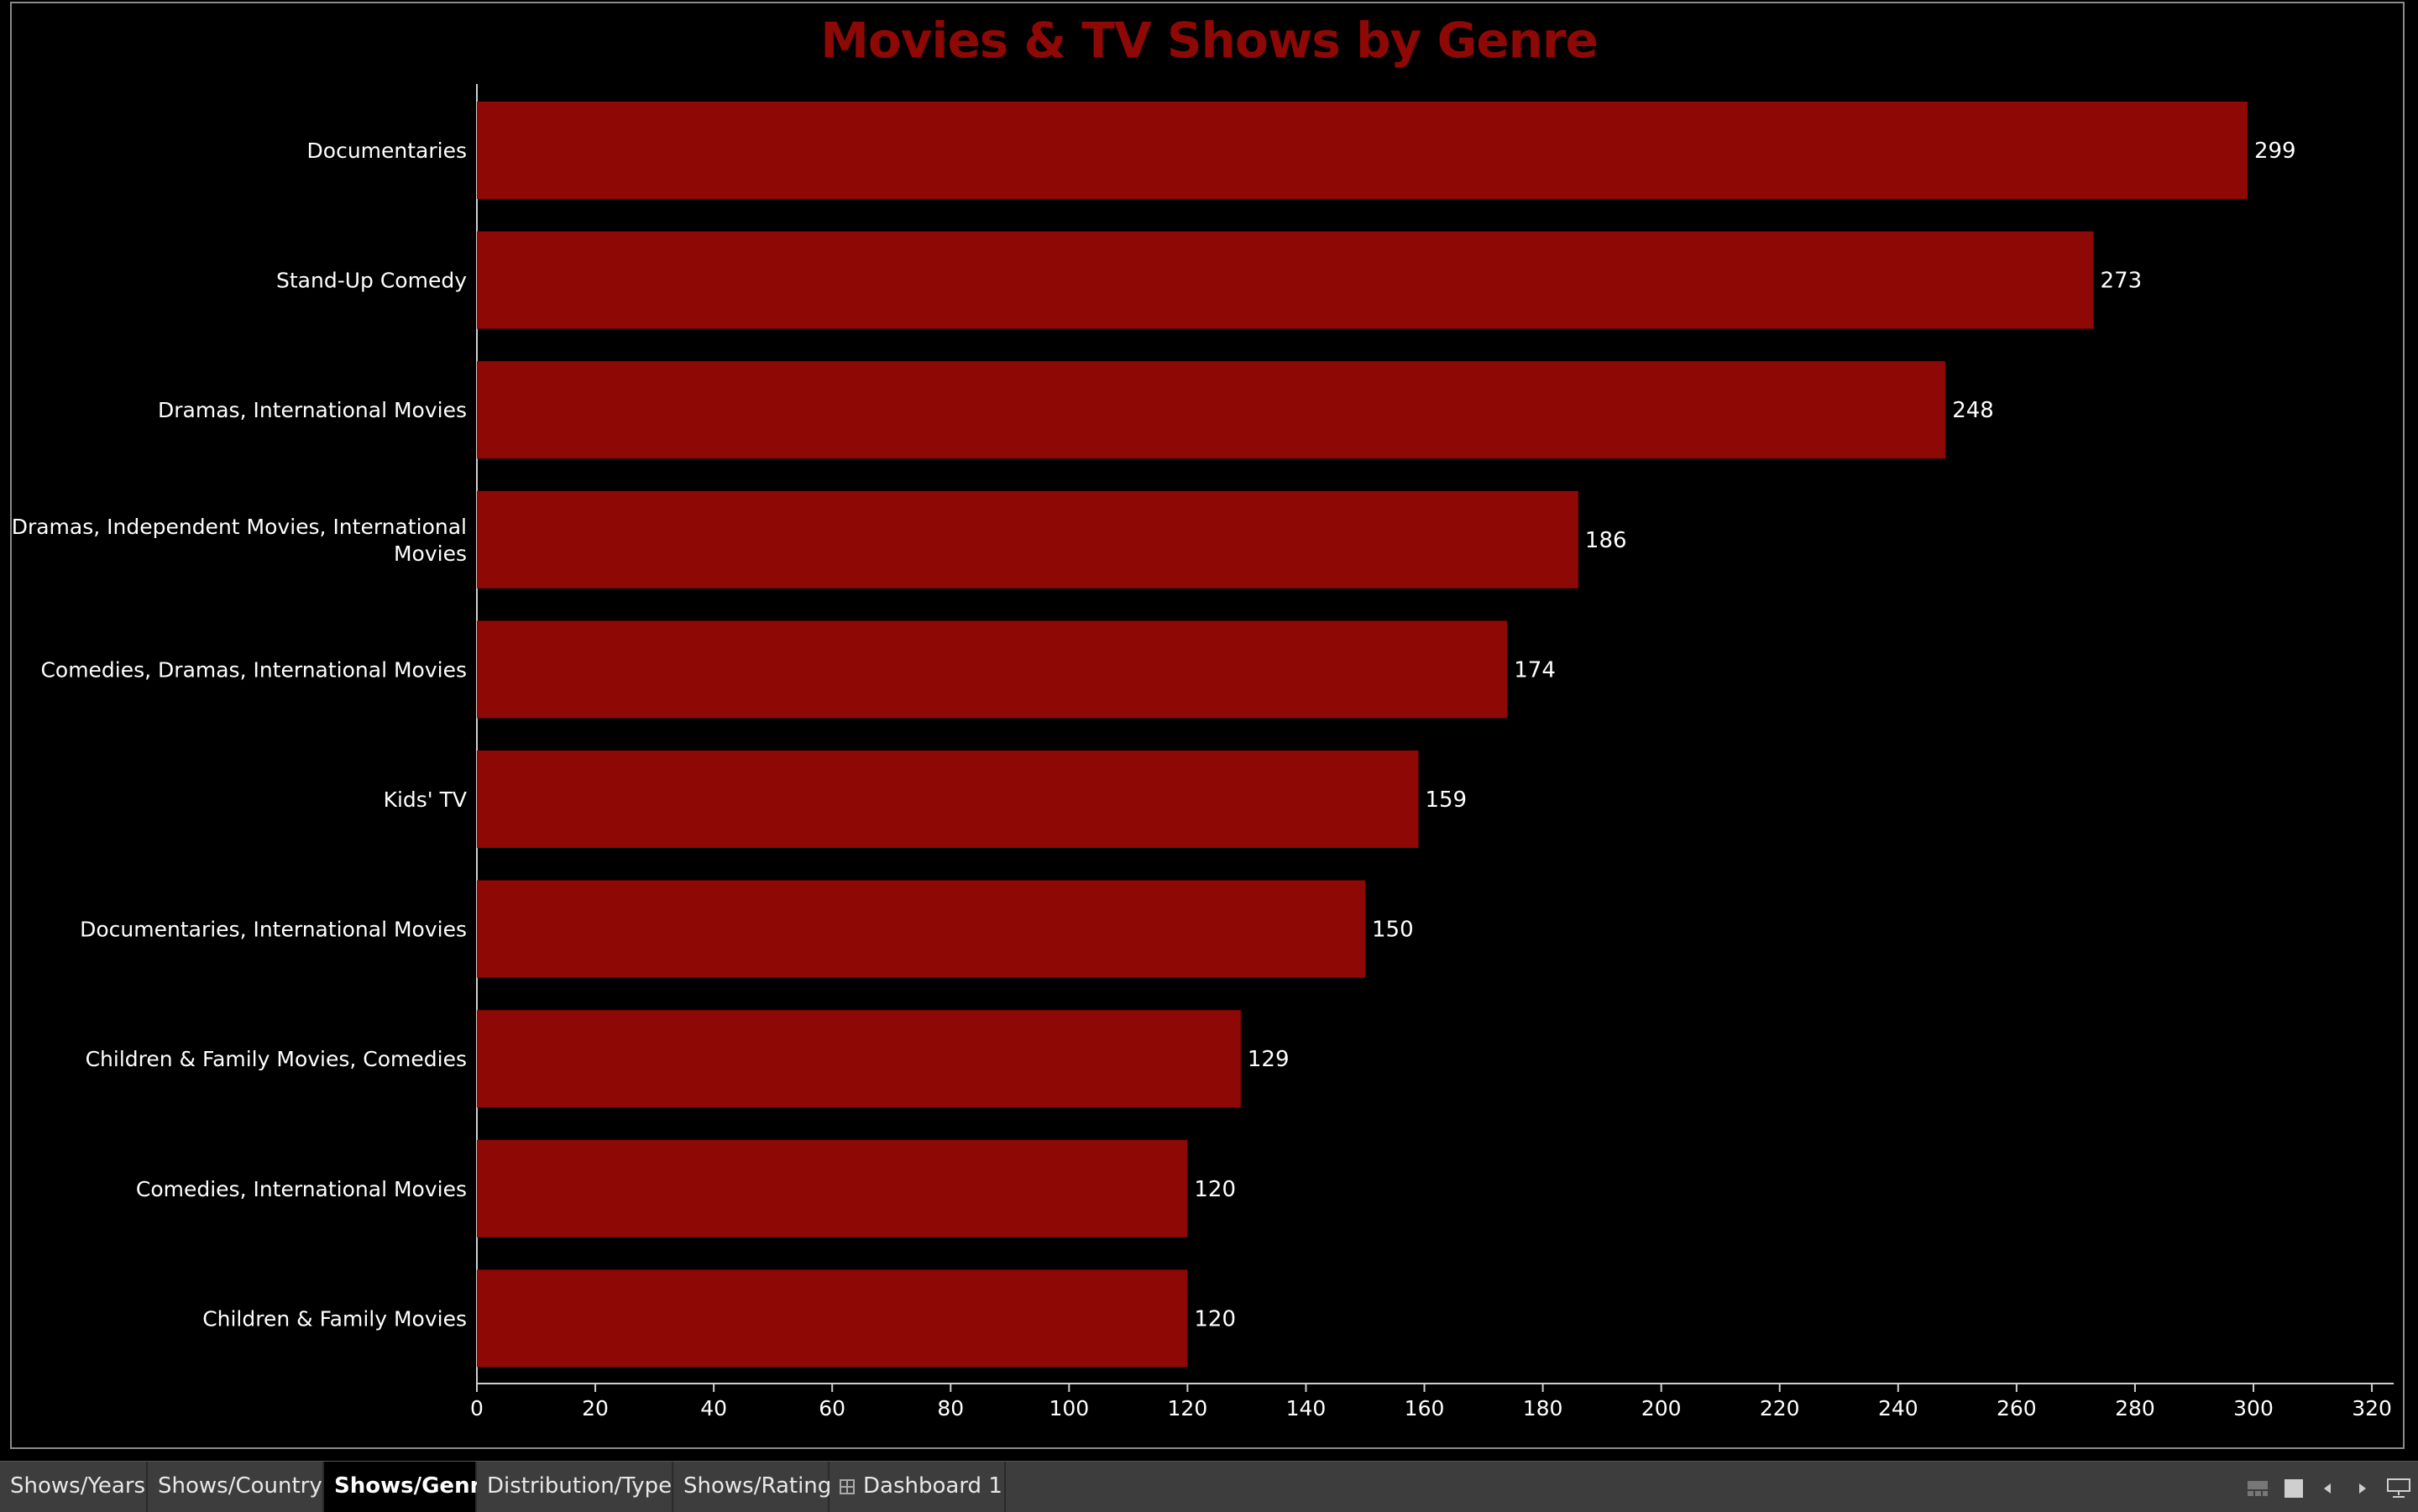  What do you see at coordinates (1269, 1059) in the screenshot?
I see `data-label: 129` at bounding box center [1269, 1059].